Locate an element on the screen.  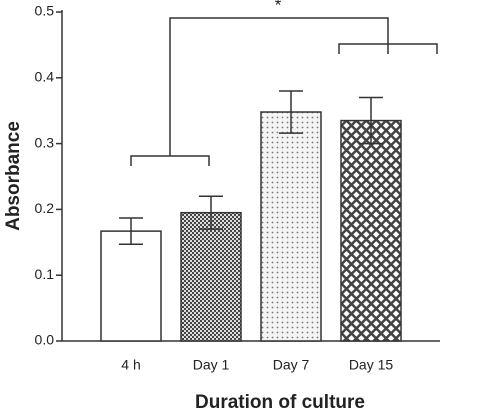
x-axis-title: Duration of culture is located at coordinates (280, 402).